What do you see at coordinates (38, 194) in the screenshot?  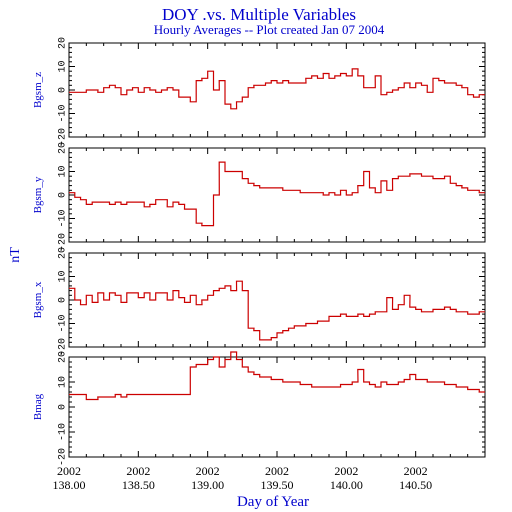 I see `panel-y-label: Bgsm_y` at bounding box center [38, 194].